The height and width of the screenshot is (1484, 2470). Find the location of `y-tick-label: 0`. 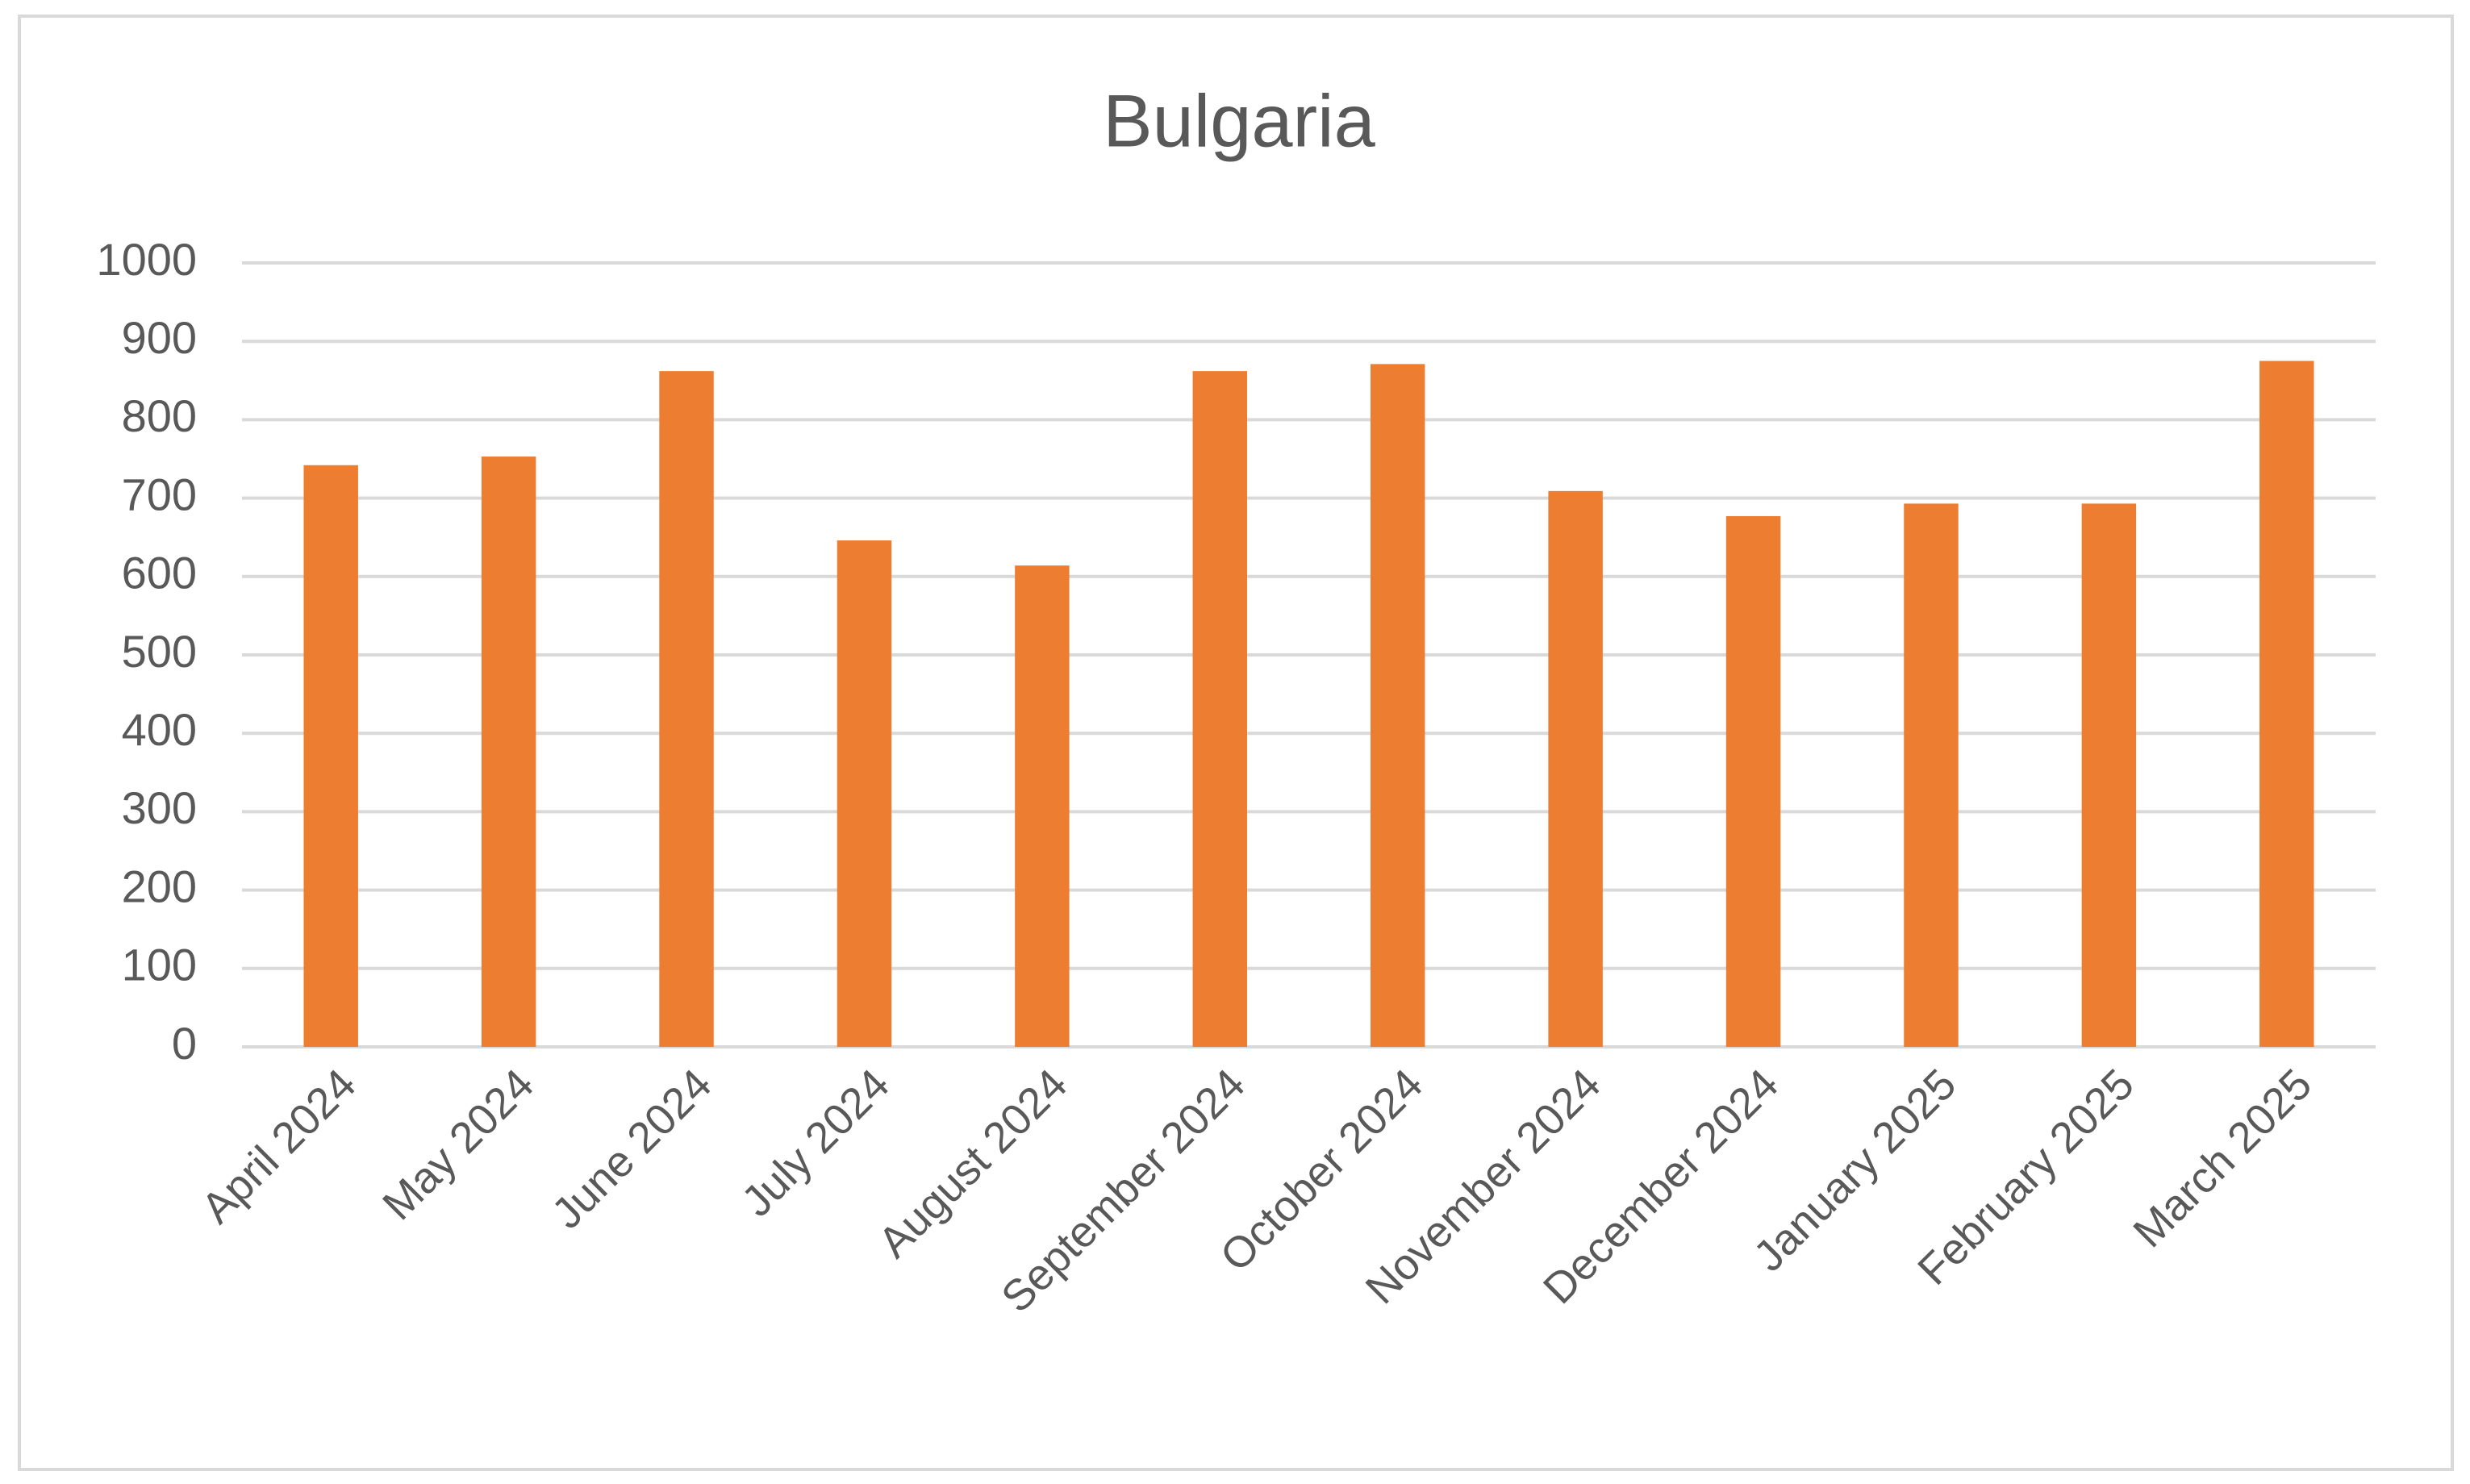

y-tick-label: 0 is located at coordinates (184, 1043).